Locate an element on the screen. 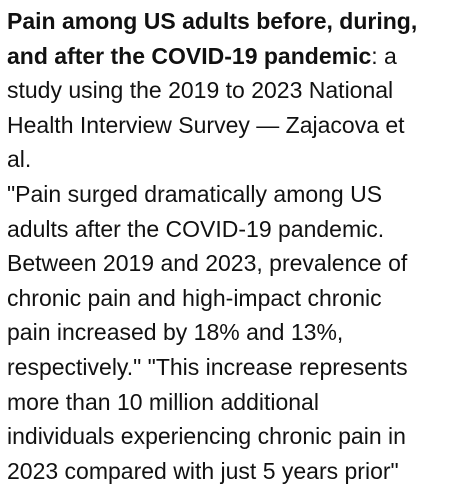 The width and height of the screenshot is (456, 504). text-line: and after the COVID-19 pandemic: a is located at coordinates (231, 56).